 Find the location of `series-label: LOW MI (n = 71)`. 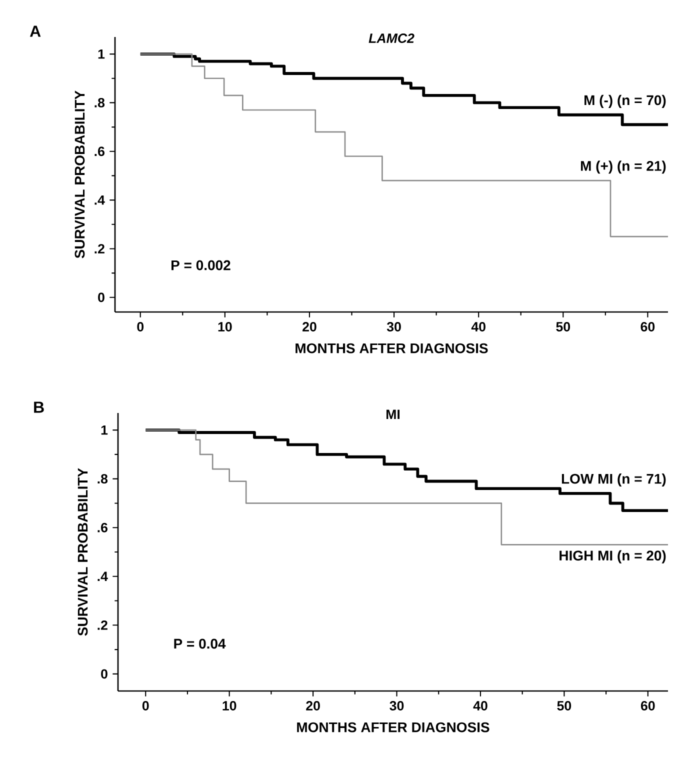

series-label: LOW MI (n = 71) is located at coordinates (614, 480).